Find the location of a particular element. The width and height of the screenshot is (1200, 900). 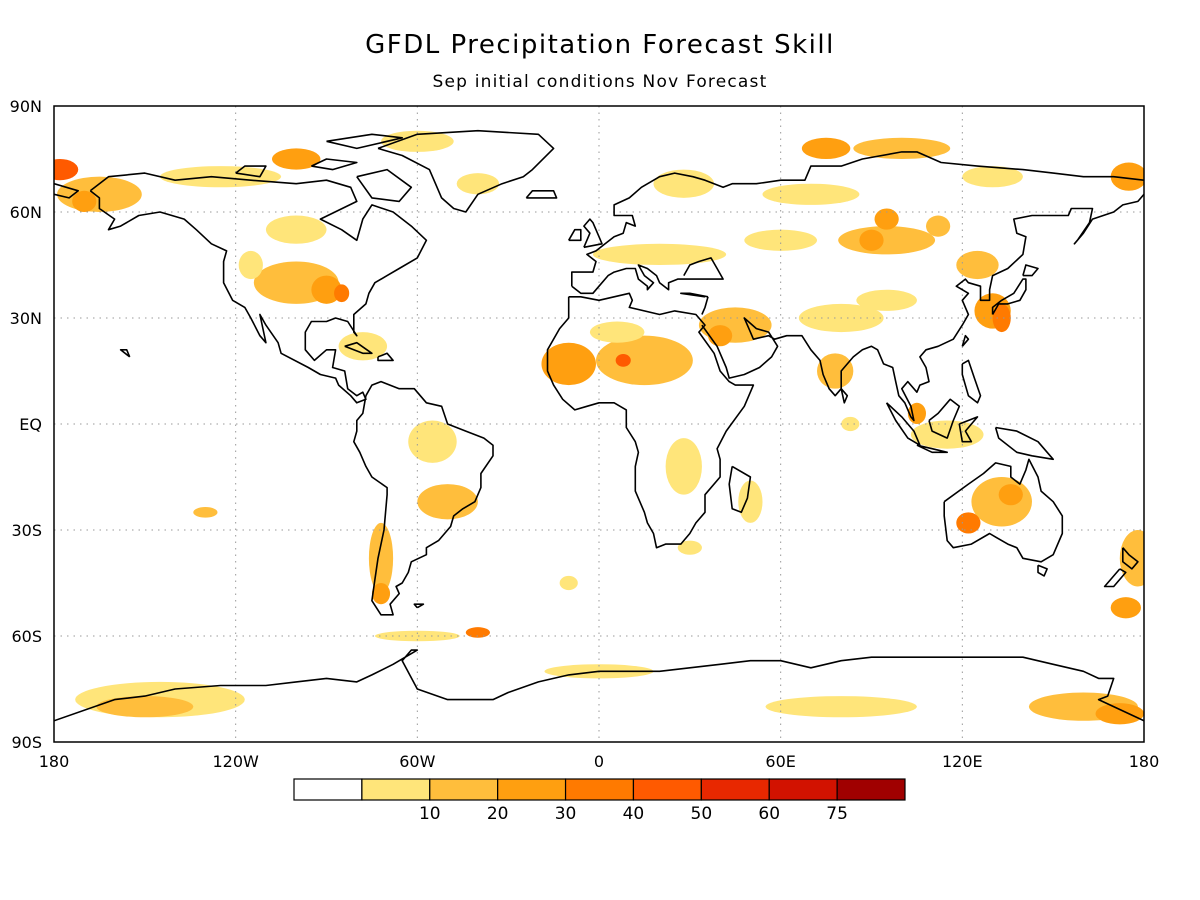

lat-label: 60S is located at coordinates (26, 636).